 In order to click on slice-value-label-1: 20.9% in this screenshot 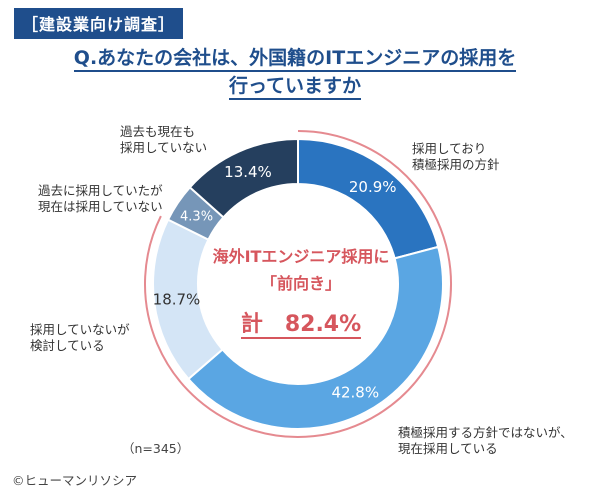, I will do `click(373, 187)`.